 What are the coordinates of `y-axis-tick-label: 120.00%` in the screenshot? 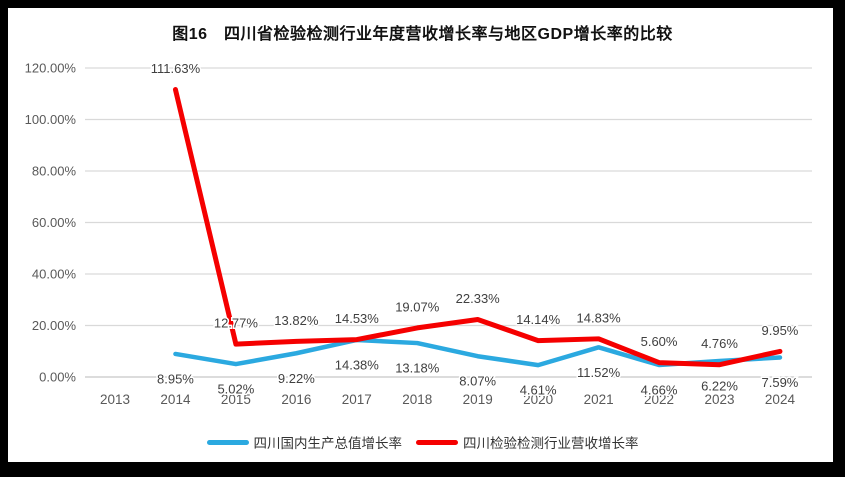 It's located at (51, 68).